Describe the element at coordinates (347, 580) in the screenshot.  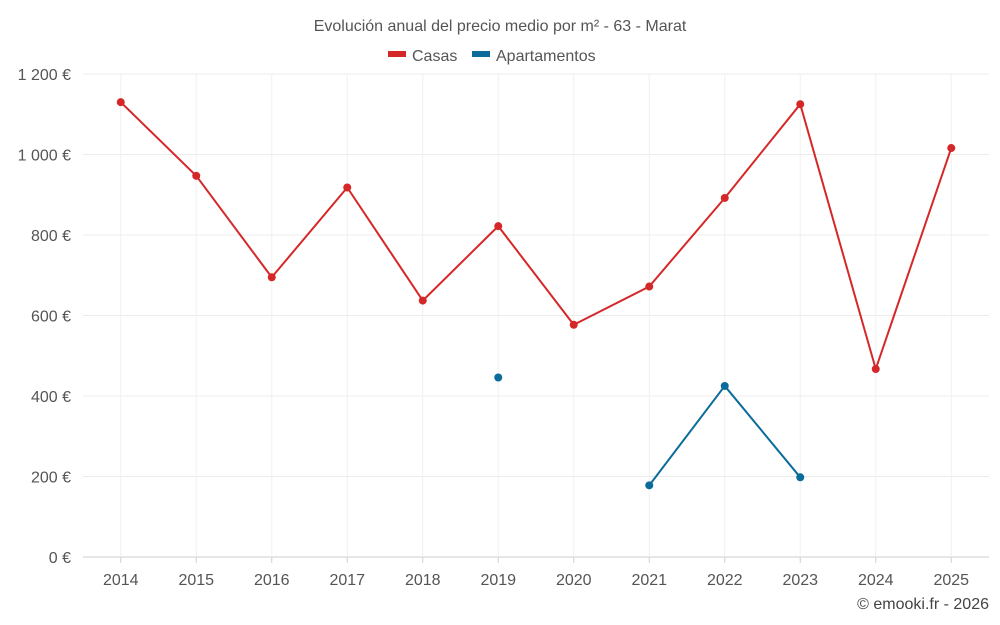
I see `x-tick-label: 2017` at that location.